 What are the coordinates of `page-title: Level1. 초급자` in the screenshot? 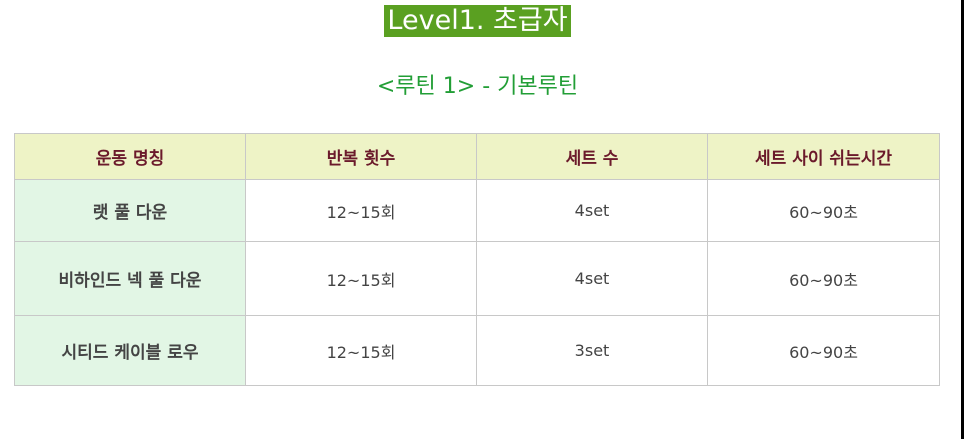 It's located at (477, 21).